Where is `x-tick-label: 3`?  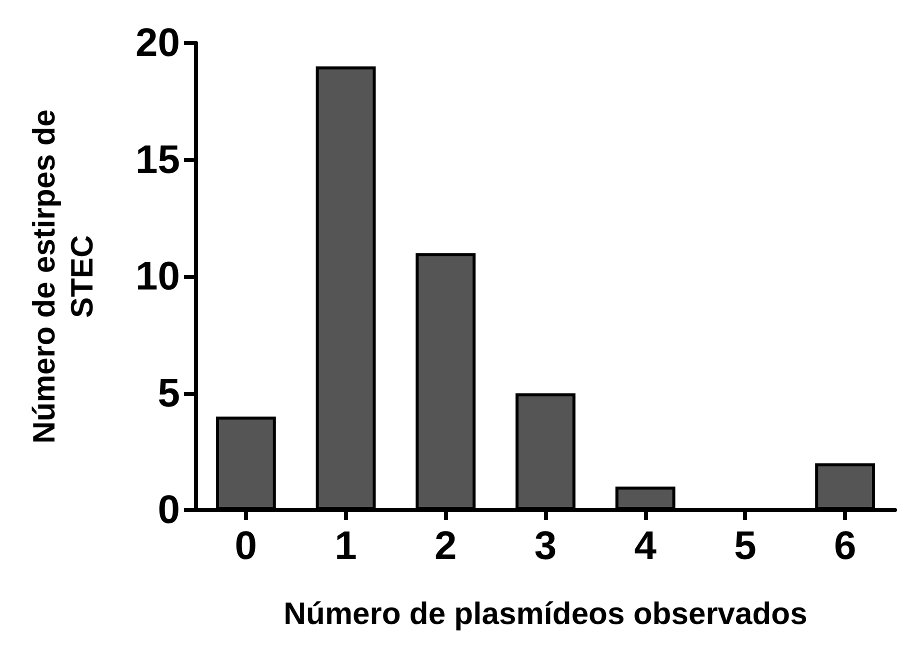 x-tick-label: 3 is located at coordinates (545, 546).